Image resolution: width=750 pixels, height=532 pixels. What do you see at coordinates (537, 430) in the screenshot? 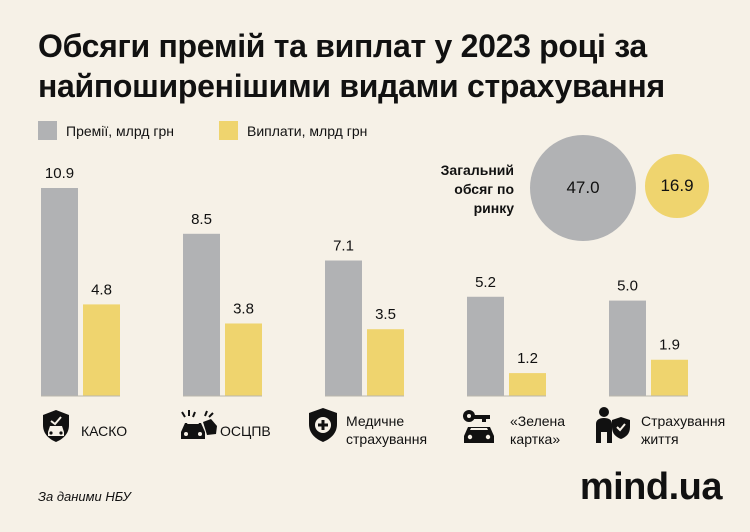
I see `category-label: «Зелена картка»` at bounding box center [537, 430].